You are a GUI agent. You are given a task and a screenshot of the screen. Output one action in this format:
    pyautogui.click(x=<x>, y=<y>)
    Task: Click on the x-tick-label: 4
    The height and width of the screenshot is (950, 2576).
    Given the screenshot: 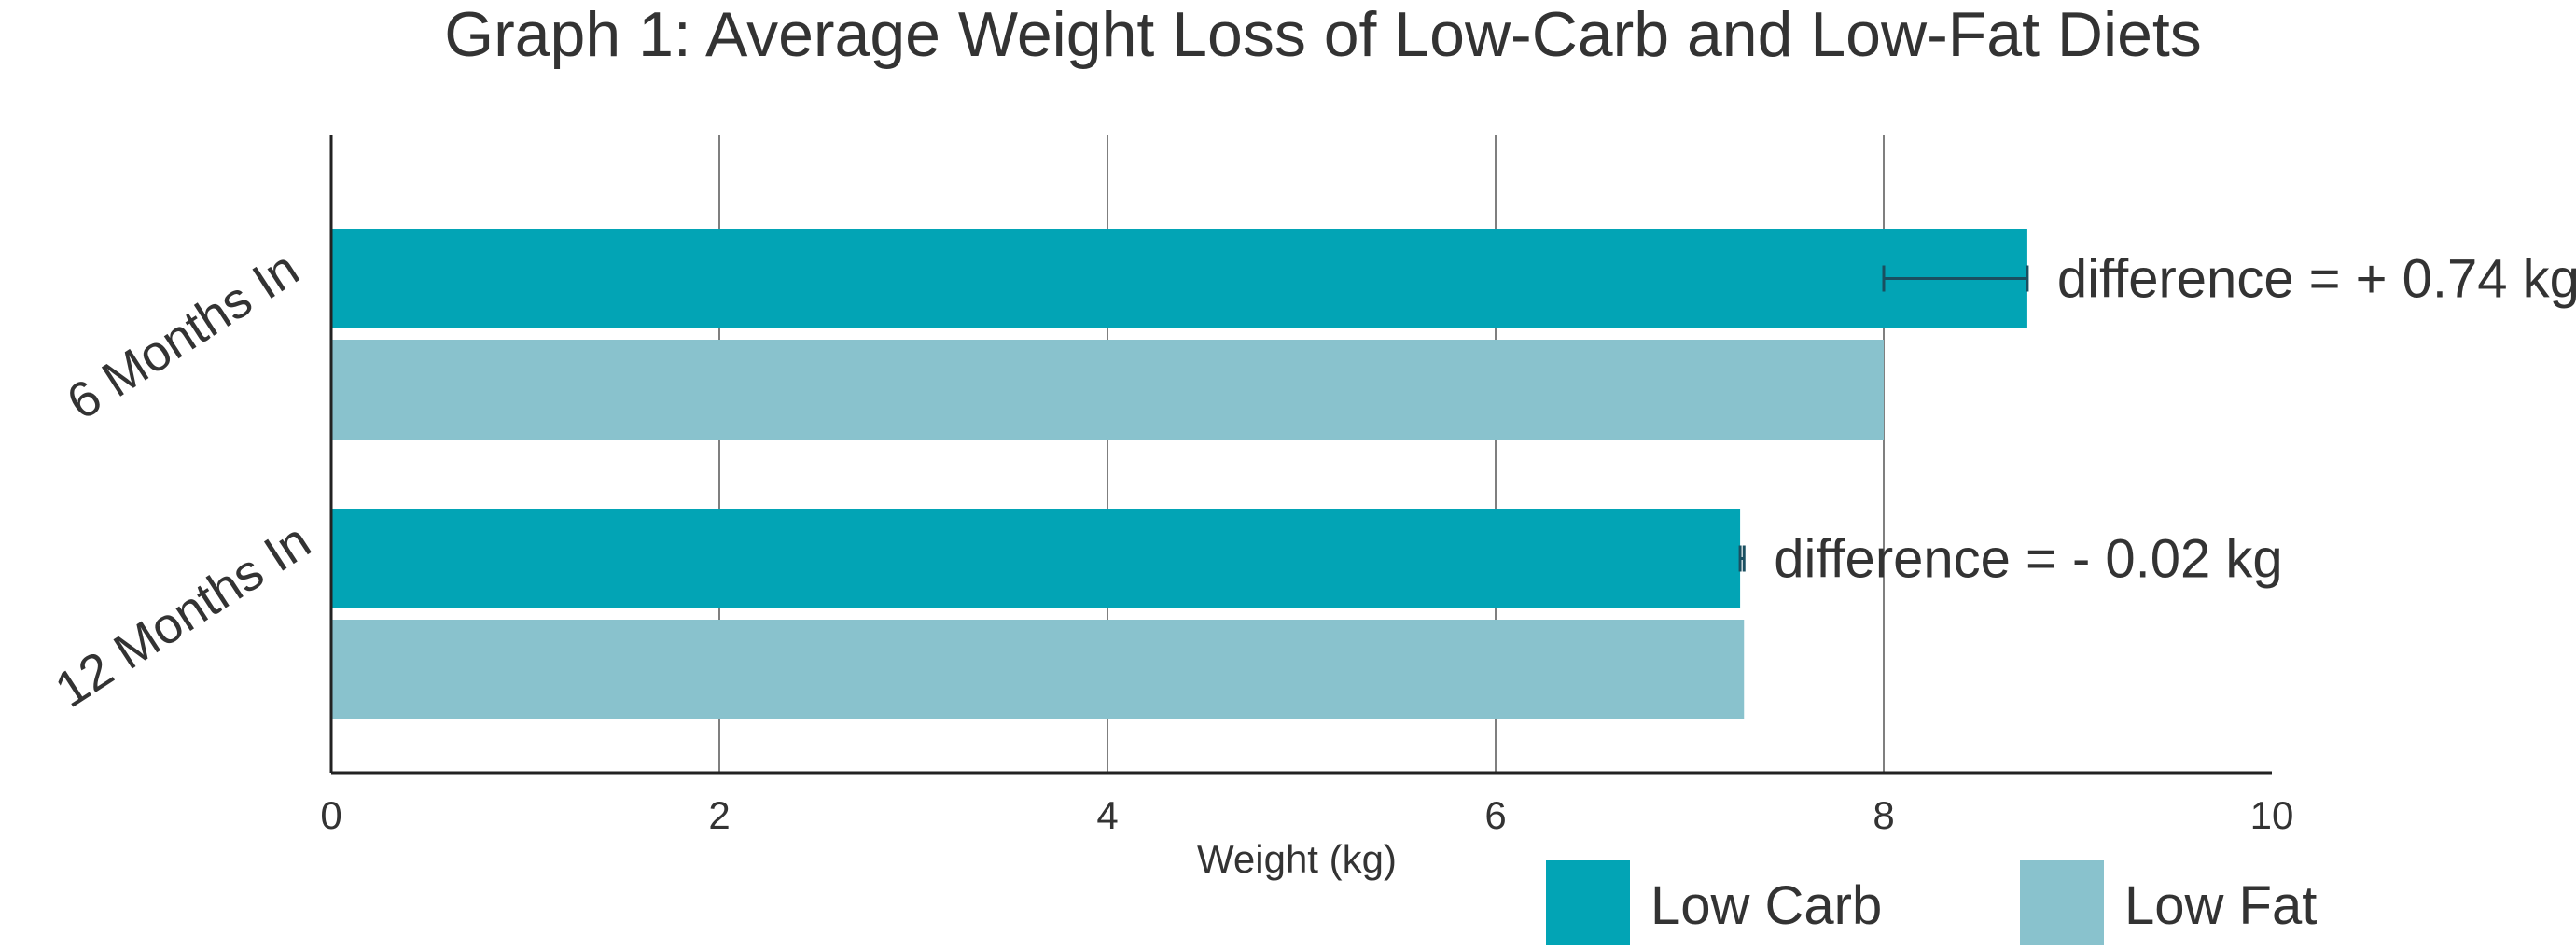 What is the action you would take?
    pyautogui.click(x=1107, y=815)
    